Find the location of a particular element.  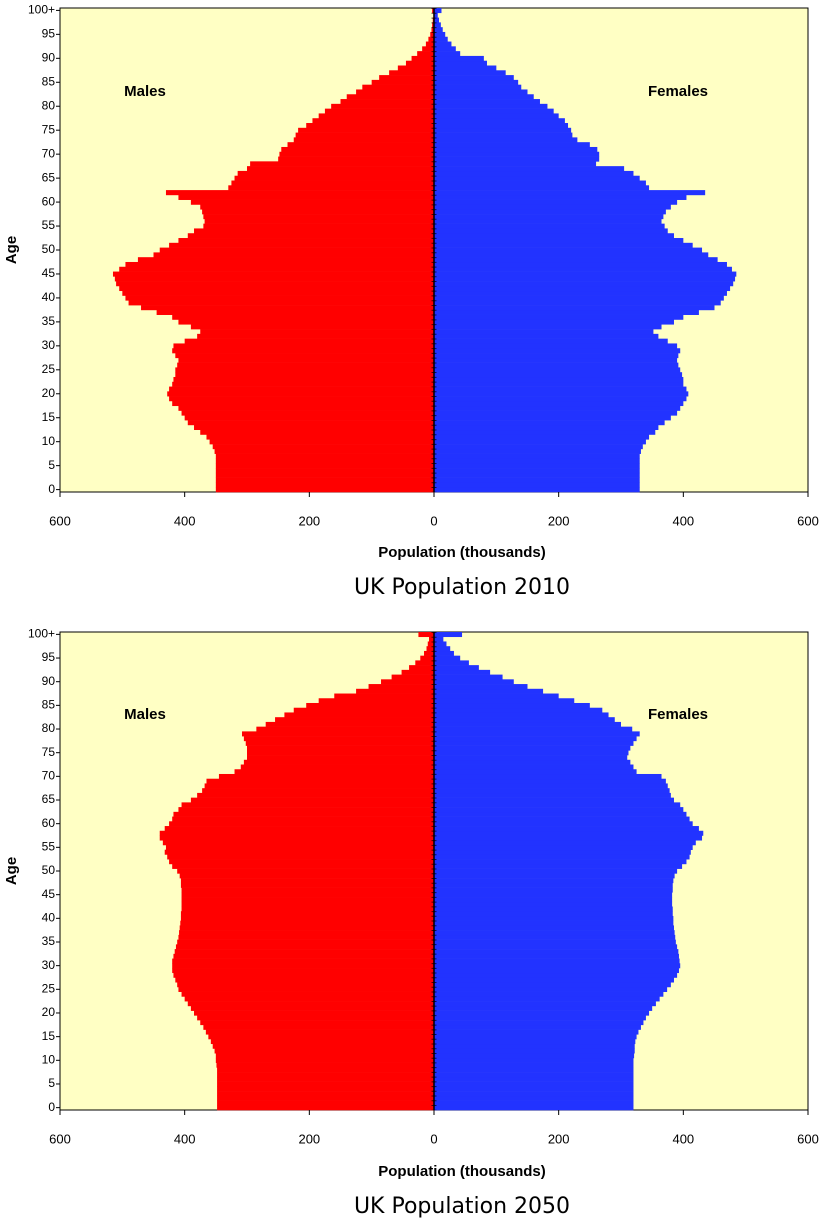

y-tick-label: 45 is located at coordinates (49, 273).